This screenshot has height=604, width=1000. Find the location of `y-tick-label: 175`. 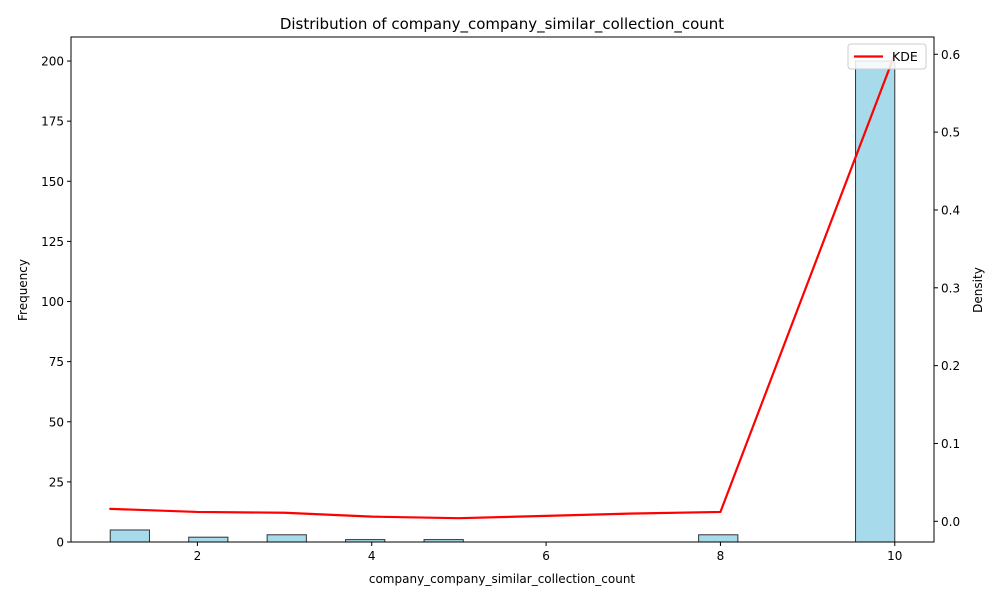

y-tick-label: 175 is located at coordinates (52, 122).